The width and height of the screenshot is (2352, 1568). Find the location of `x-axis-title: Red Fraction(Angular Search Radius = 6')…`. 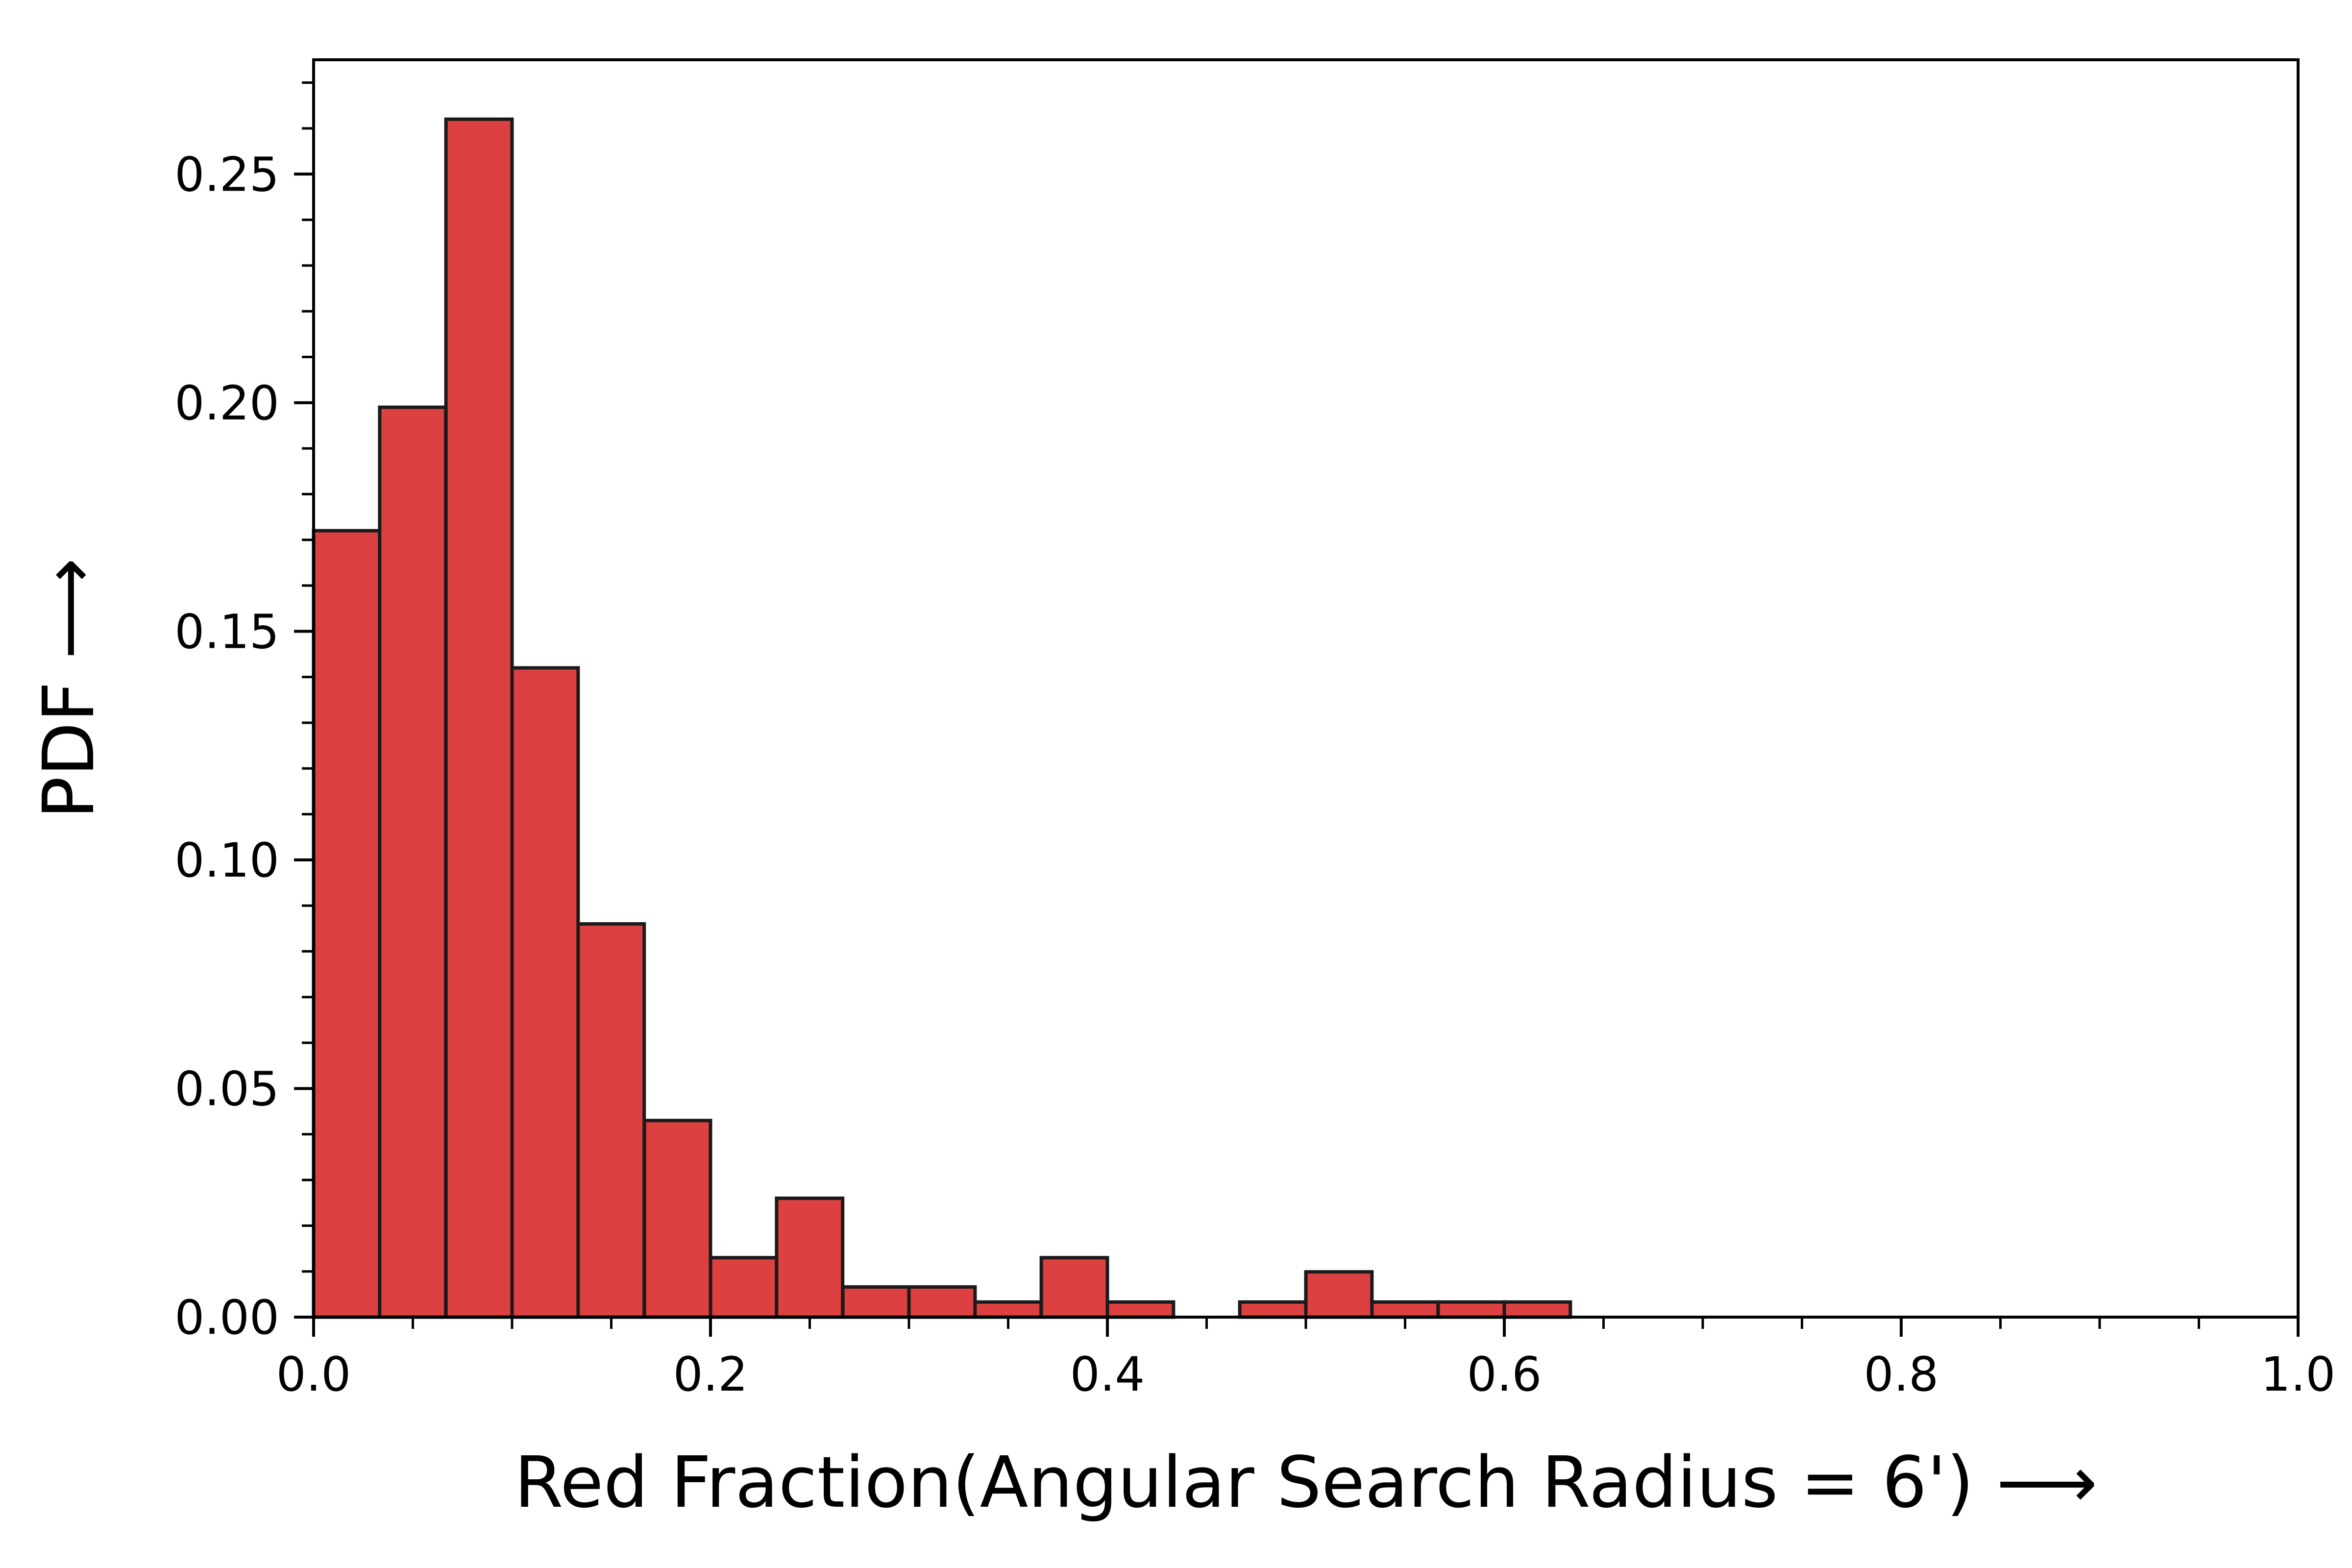

x-axis-title: Red Fraction(Angular Search Radius = 6')… is located at coordinates (1305, 1482).